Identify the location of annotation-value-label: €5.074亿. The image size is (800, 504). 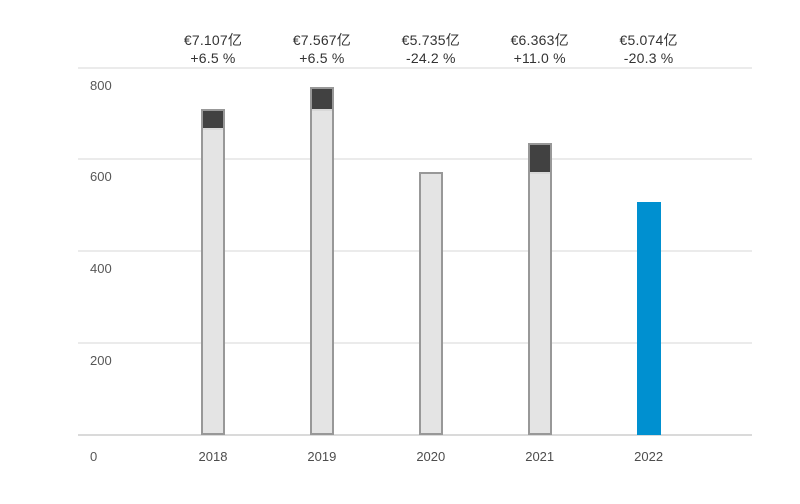
(648, 40).